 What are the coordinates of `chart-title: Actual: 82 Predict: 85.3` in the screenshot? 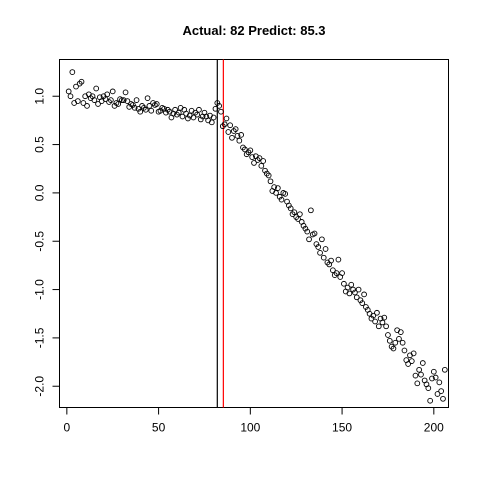 It's located at (253, 30).